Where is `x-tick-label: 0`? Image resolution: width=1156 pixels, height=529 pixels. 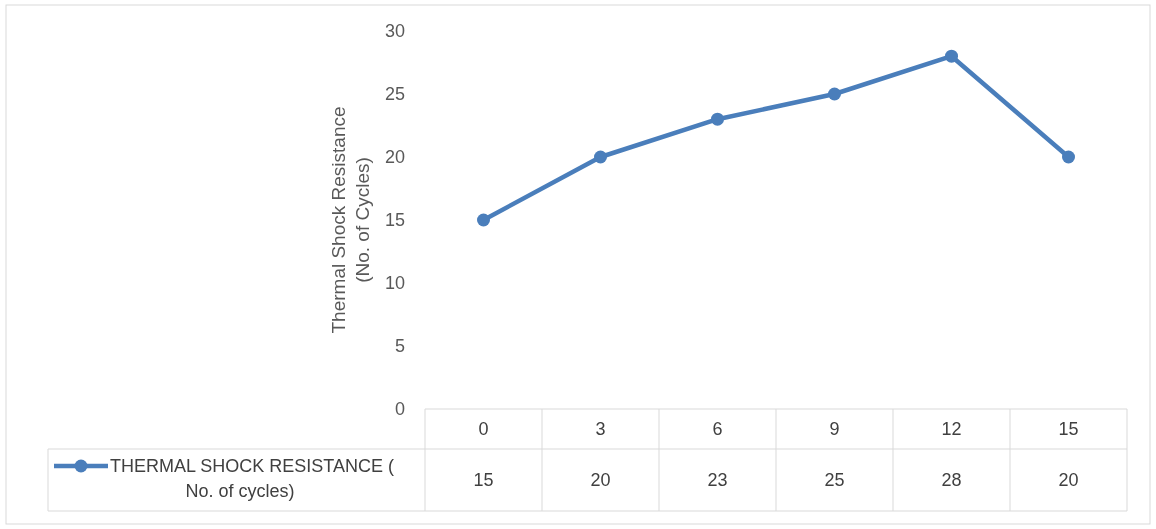
x-tick-label: 0 is located at coordinates (483, 429).